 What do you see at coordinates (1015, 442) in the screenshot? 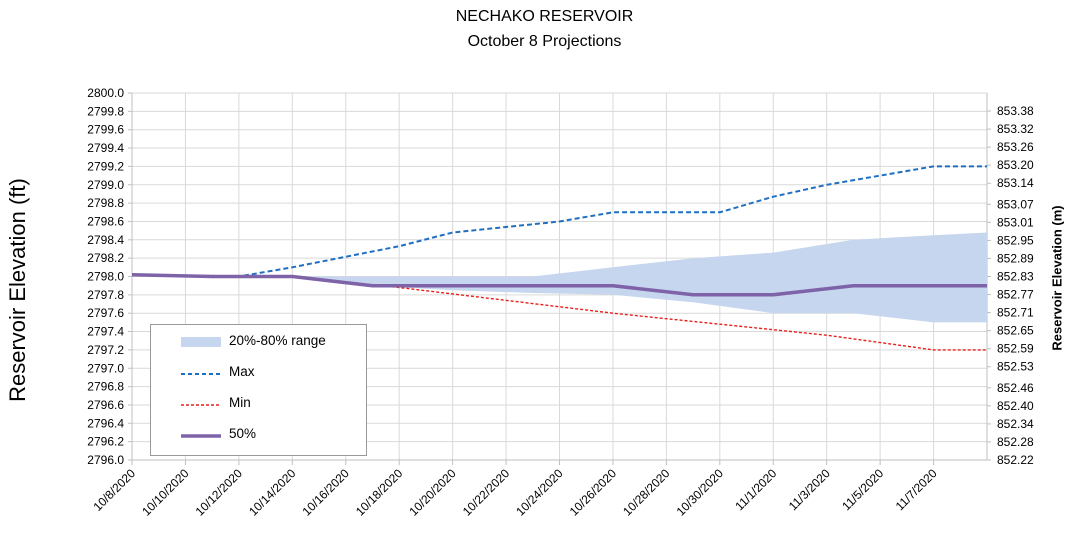
I see `y-right-tick-label: 852.28` at bounding box center [1015, 442].